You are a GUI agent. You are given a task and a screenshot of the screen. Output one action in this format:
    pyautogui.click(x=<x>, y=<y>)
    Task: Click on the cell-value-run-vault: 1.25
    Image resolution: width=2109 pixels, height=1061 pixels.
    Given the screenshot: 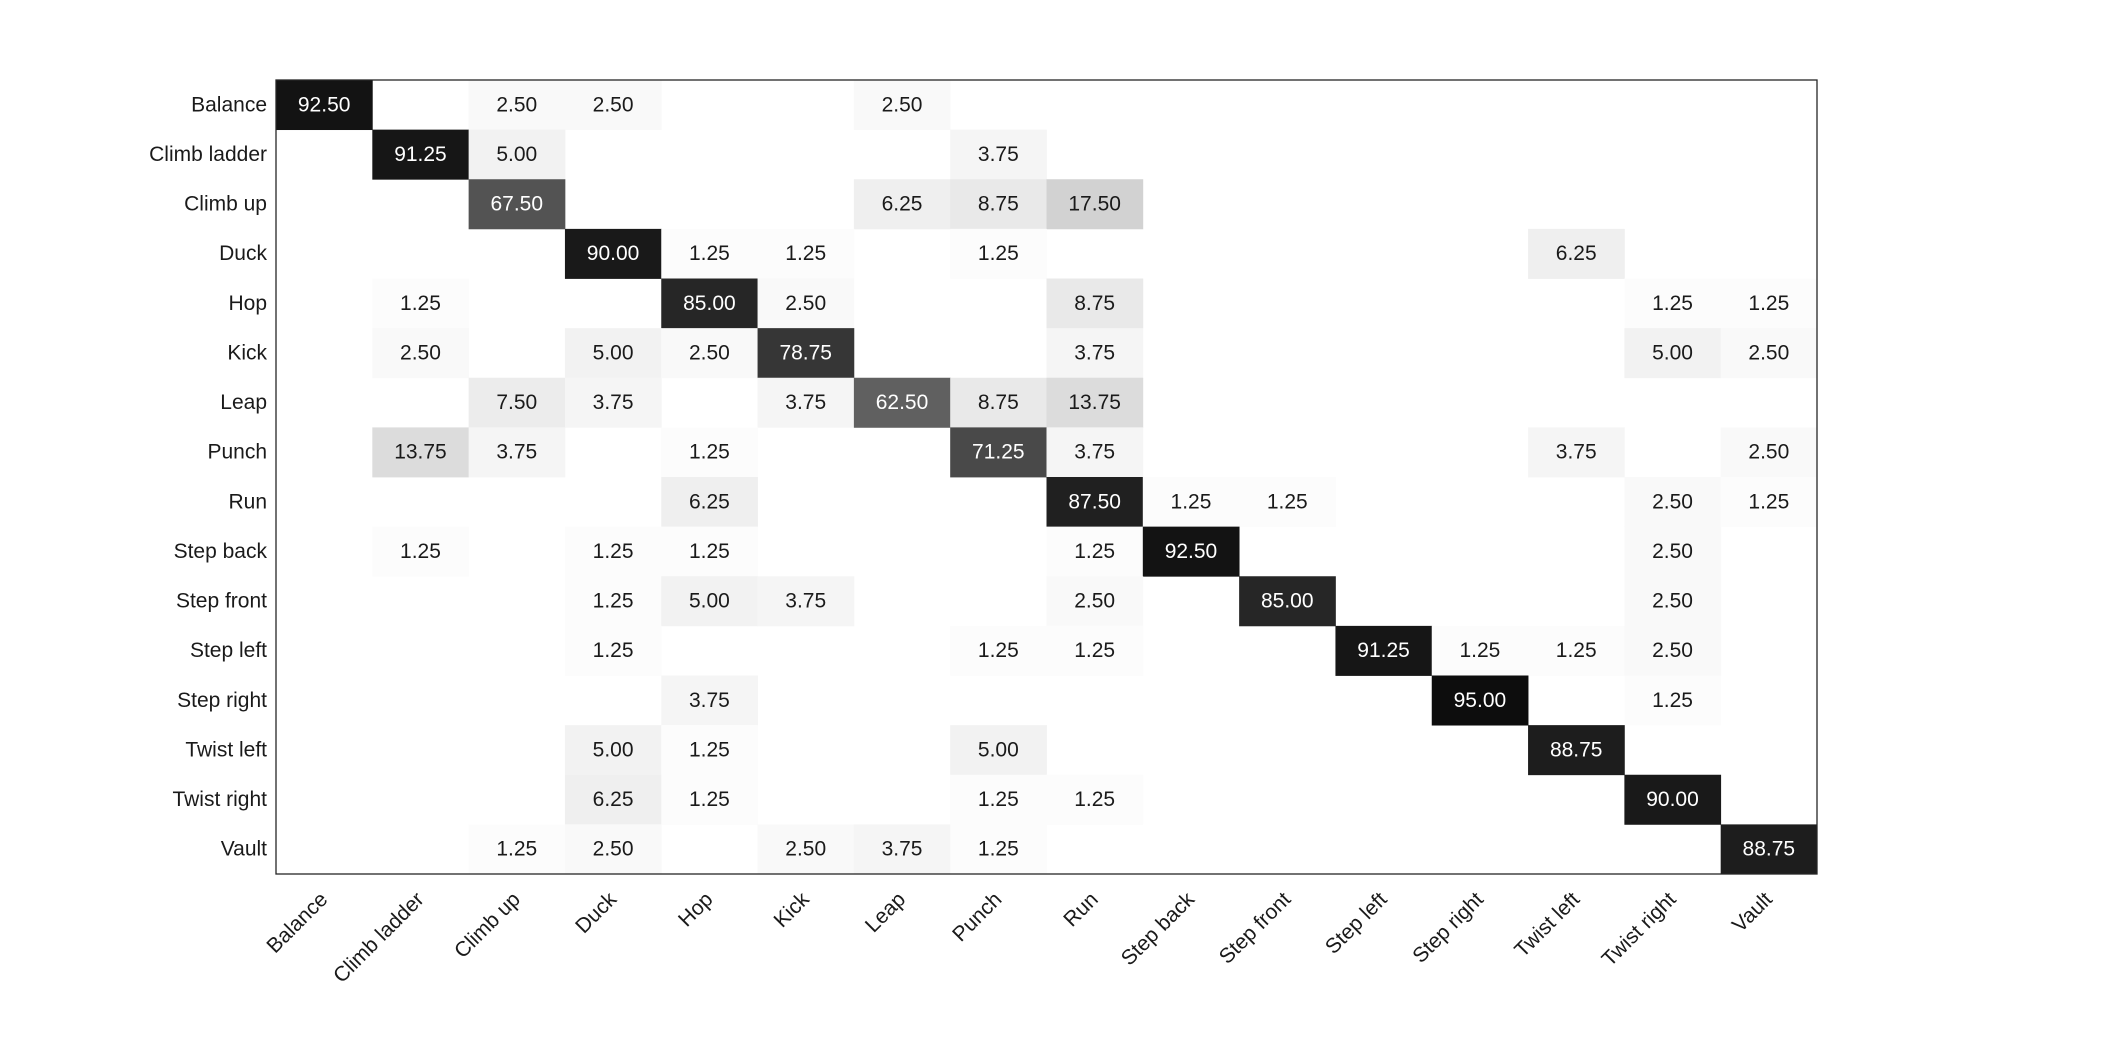 What is the action you would take?
    pyautogui.click(x=1768, y=501)
    